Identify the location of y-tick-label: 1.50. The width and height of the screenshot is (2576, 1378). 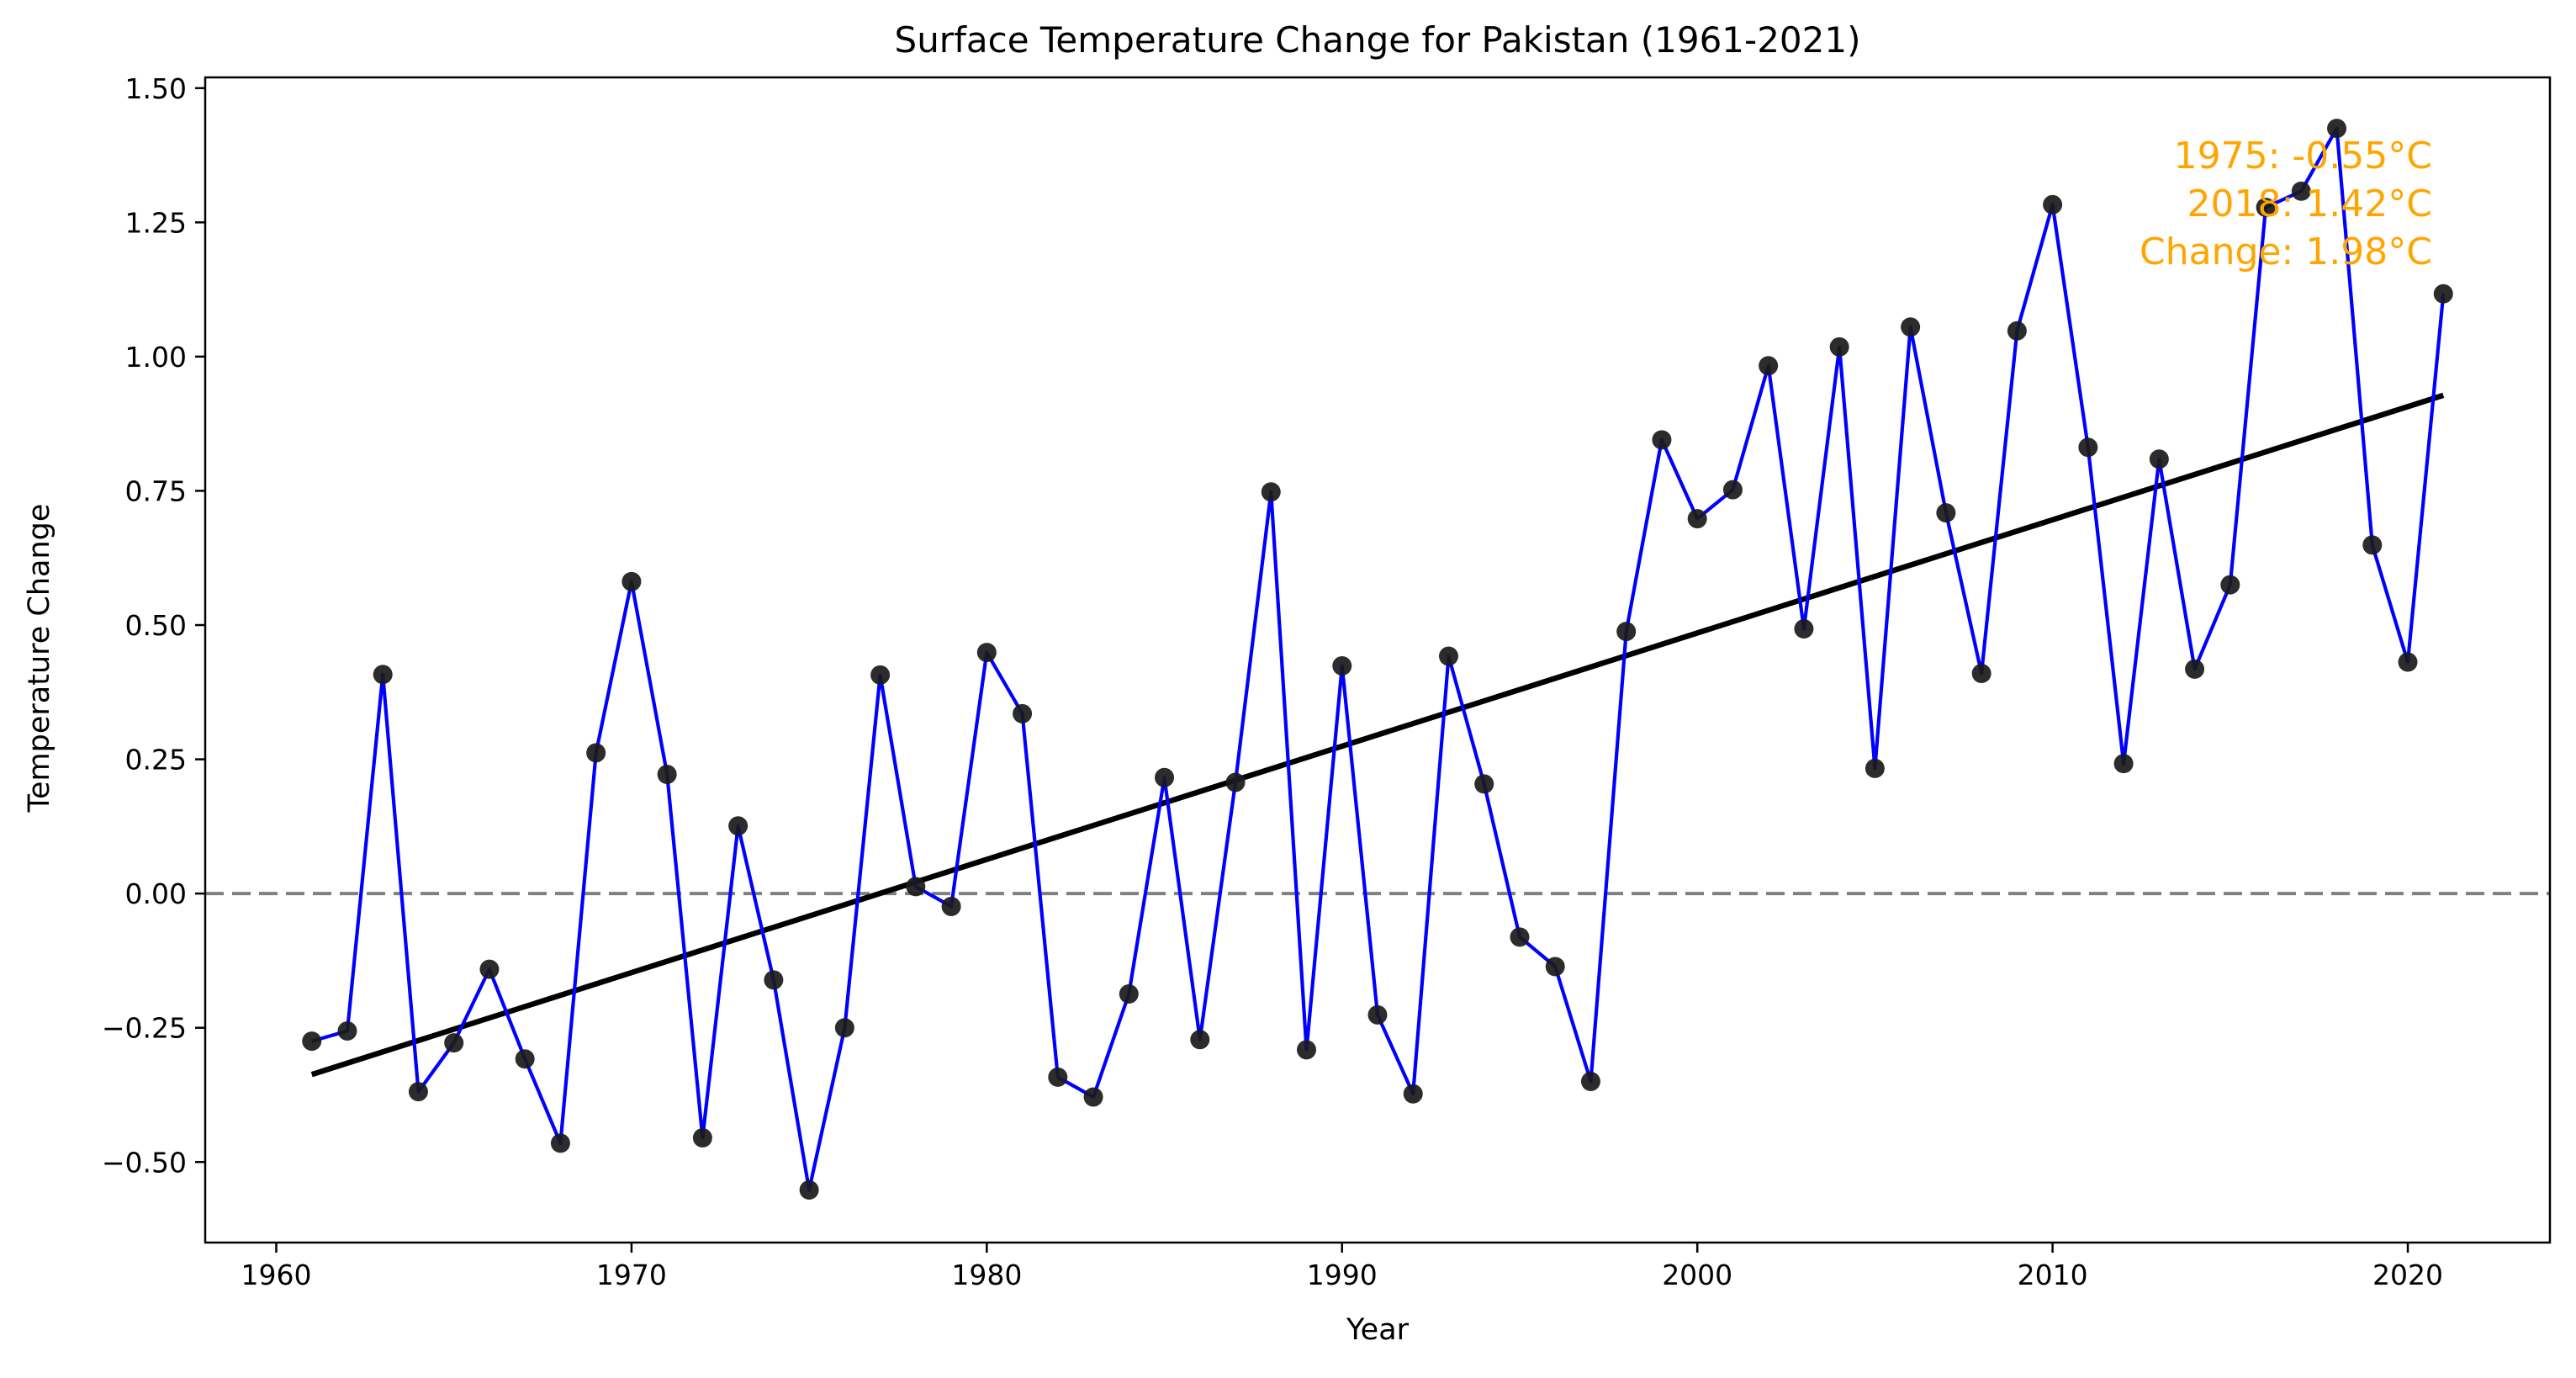
(156, 88).